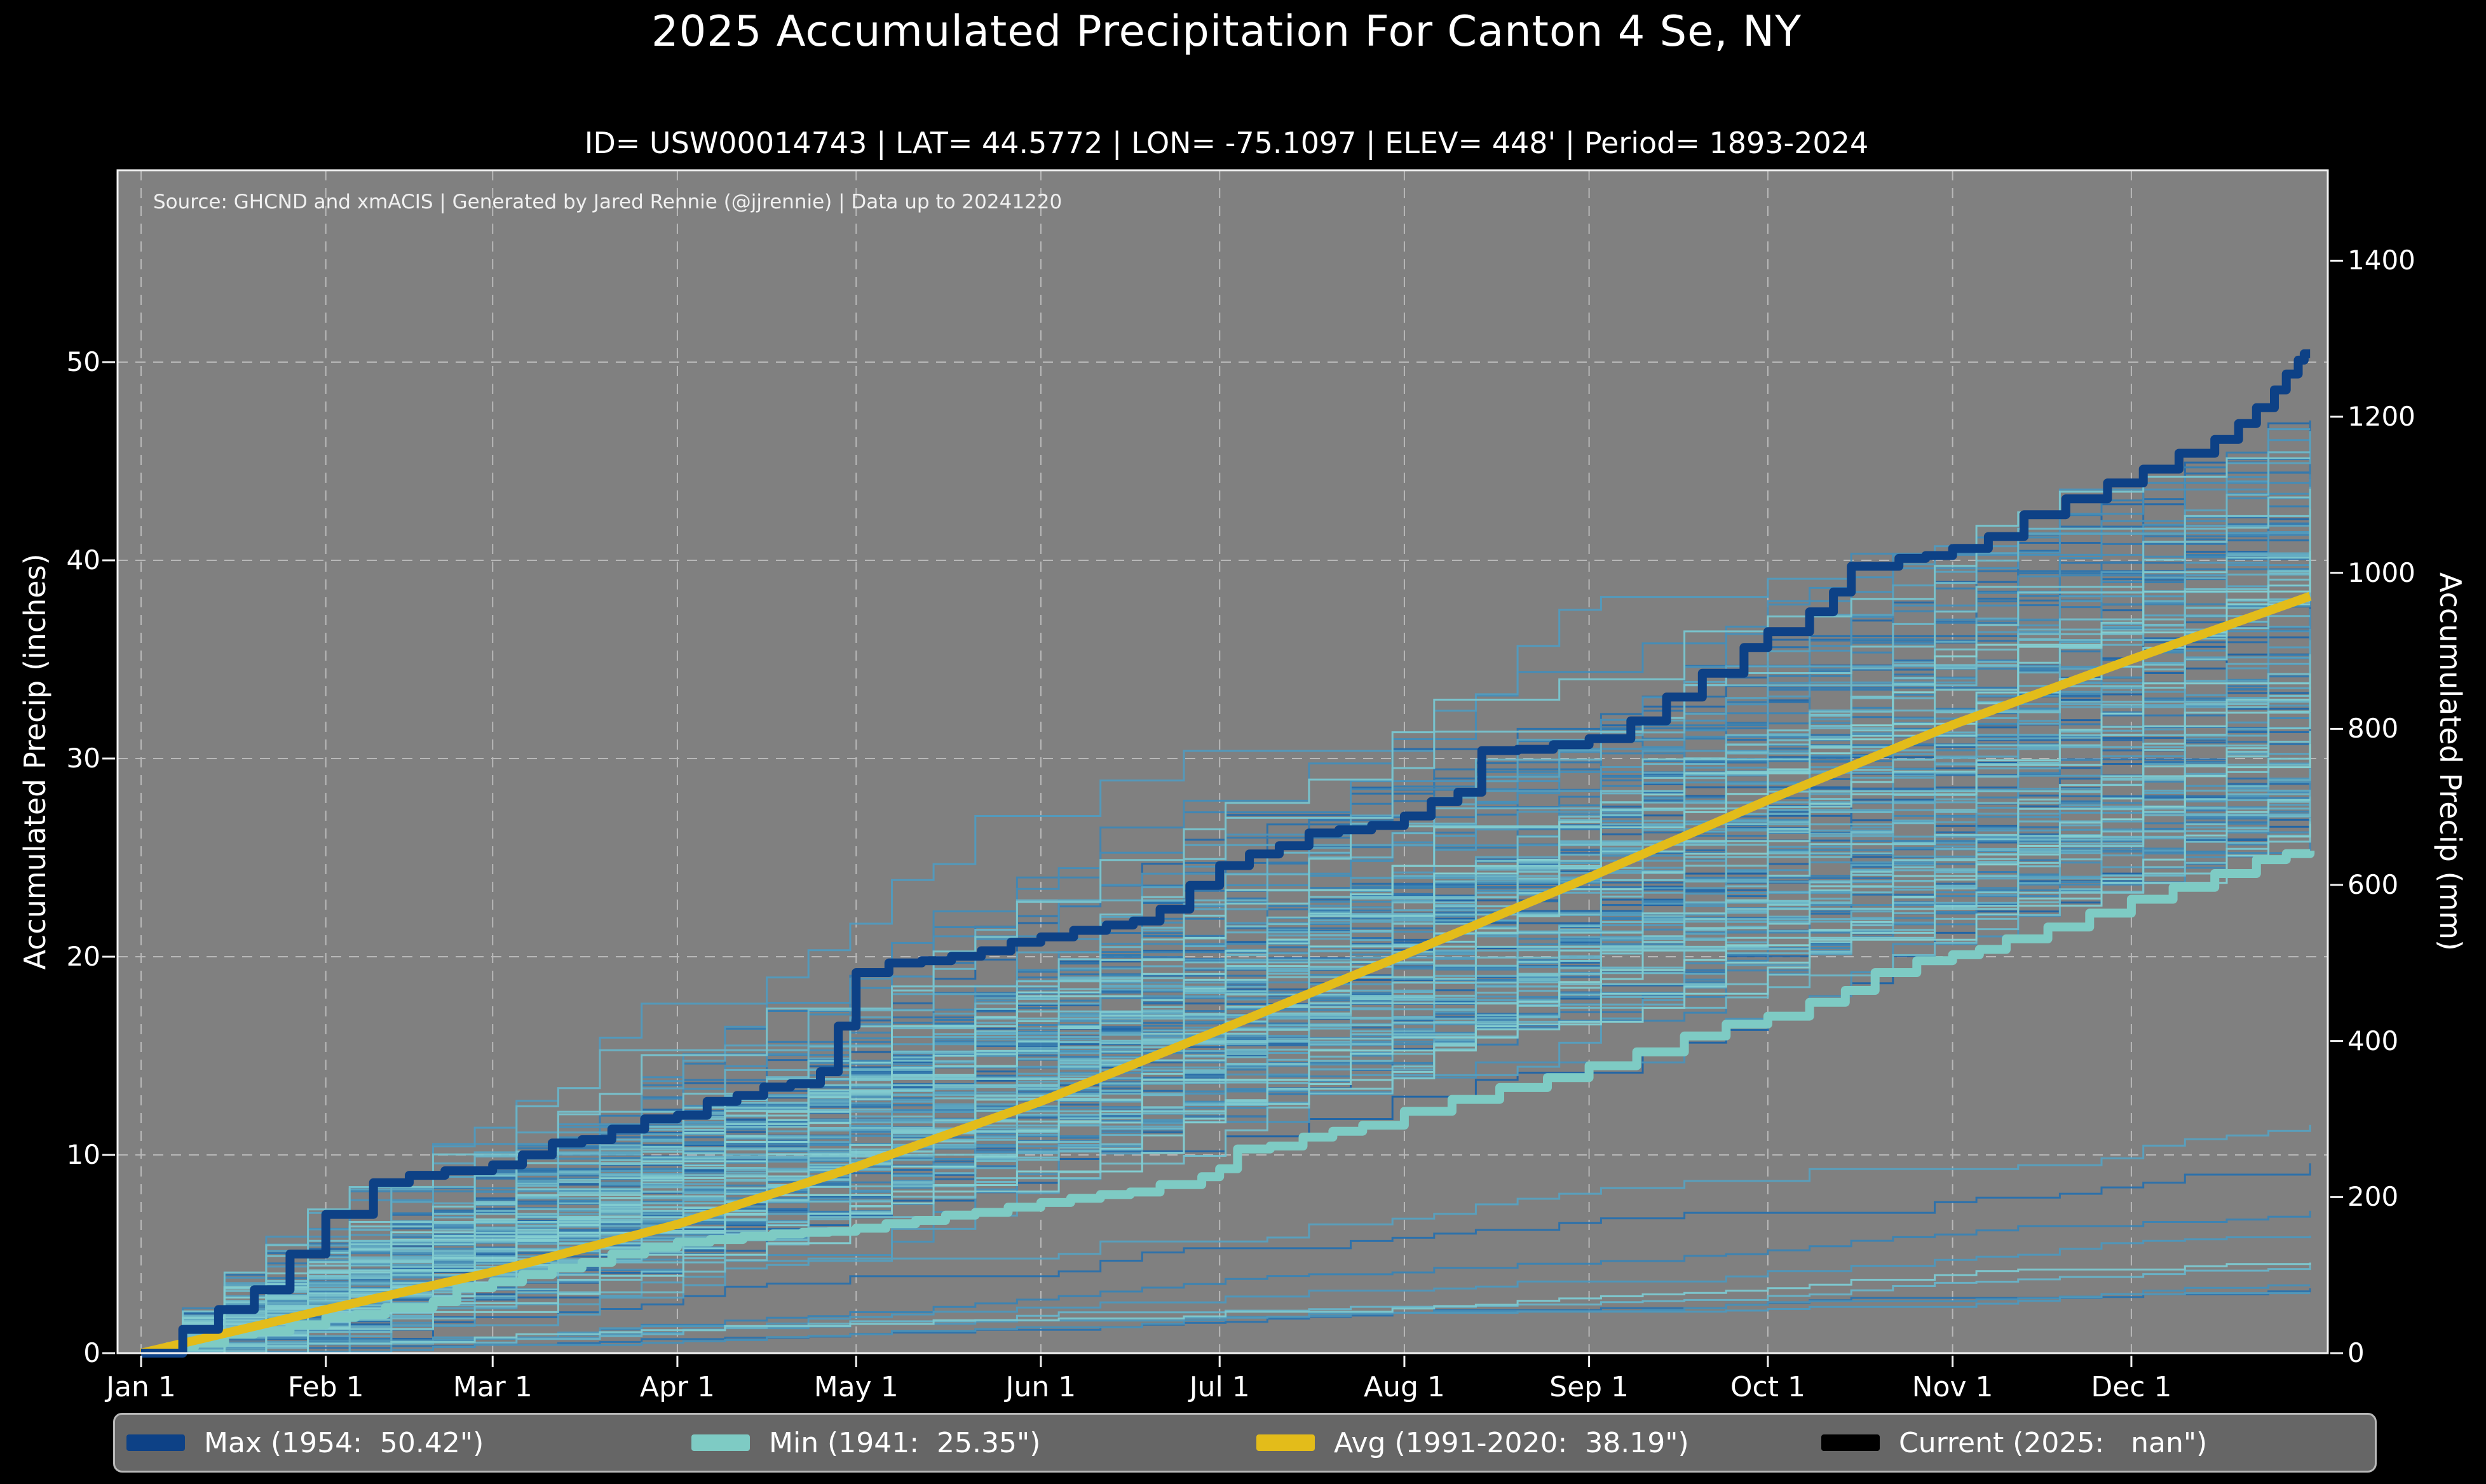  What do you see at coordinates (856, 1387) in the screenshot?
I see `x-tick-label: May 1` at bounding box center [856, 1387].